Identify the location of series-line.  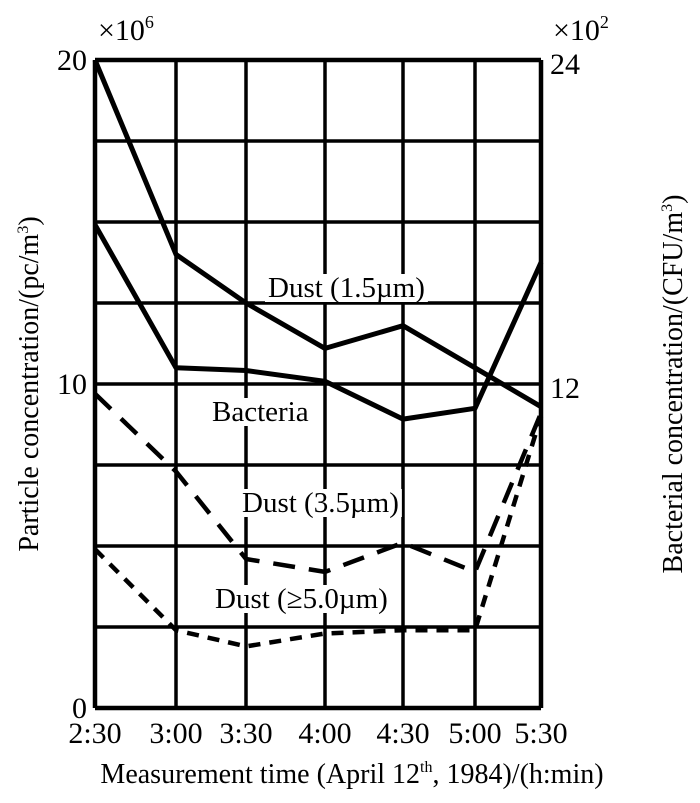
(318, 483).